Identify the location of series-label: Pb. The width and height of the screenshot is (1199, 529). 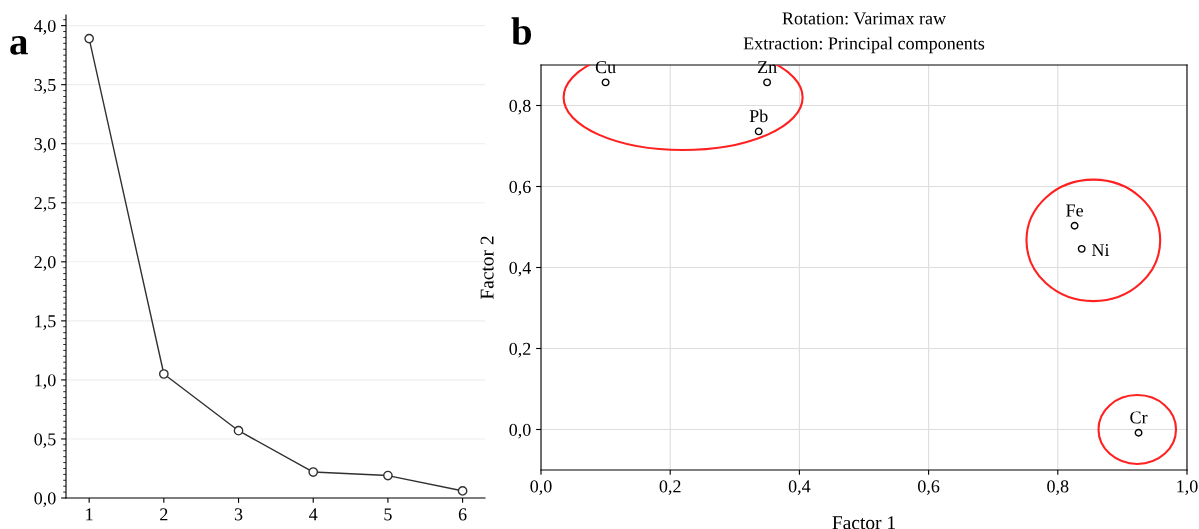
(758, 116).